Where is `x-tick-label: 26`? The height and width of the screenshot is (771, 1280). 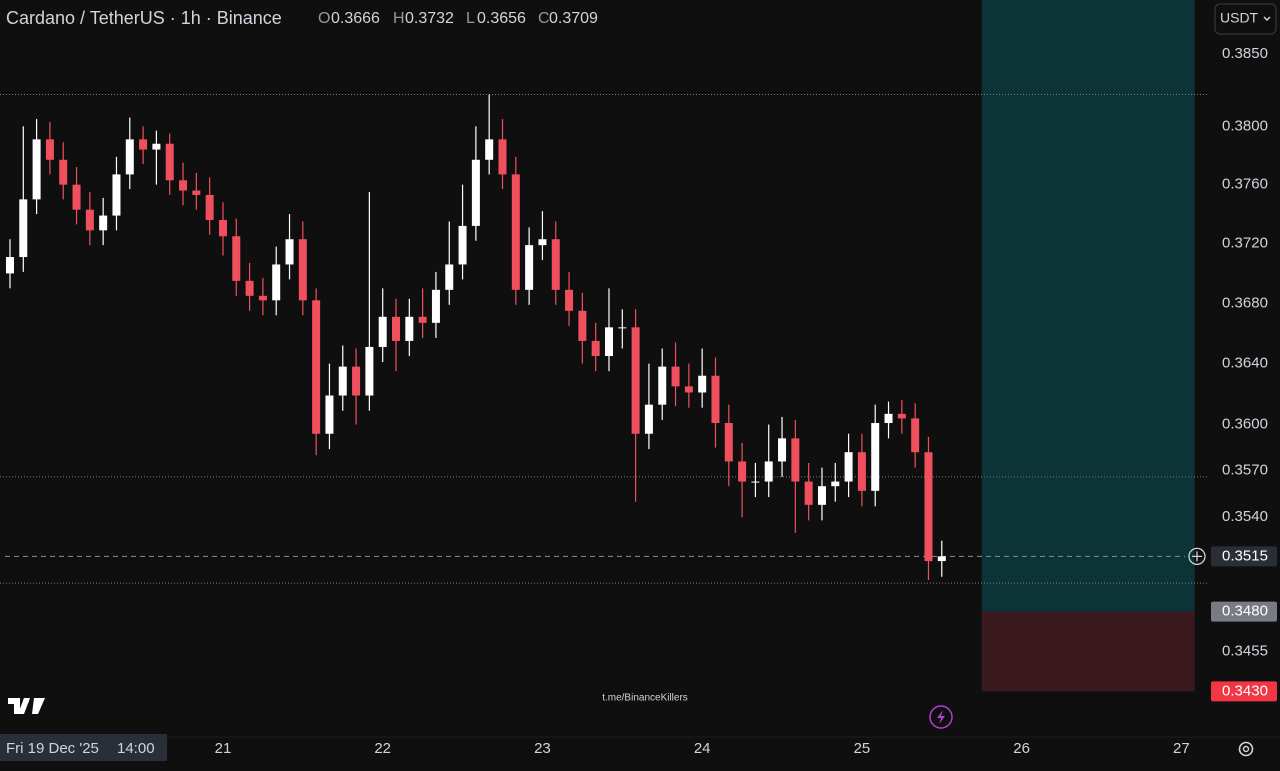 x-tick-label: 26 is located at coordinates (1021, 748).